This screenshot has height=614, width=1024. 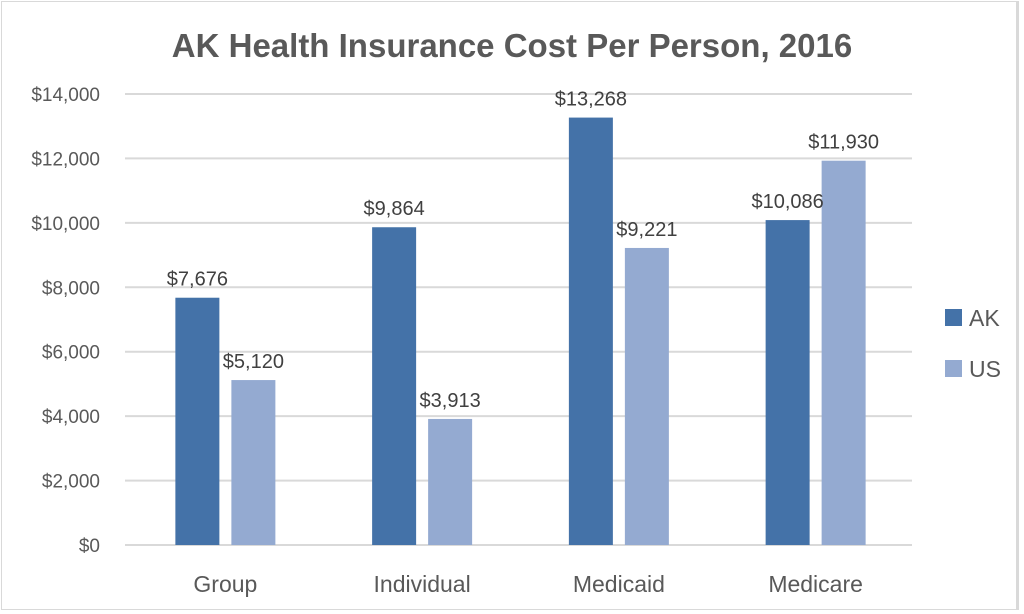 What do you see at coordinates (65, 224) in the screenshot?
I see `y-tick-label: $10,000` at bounding box center [65, 224].